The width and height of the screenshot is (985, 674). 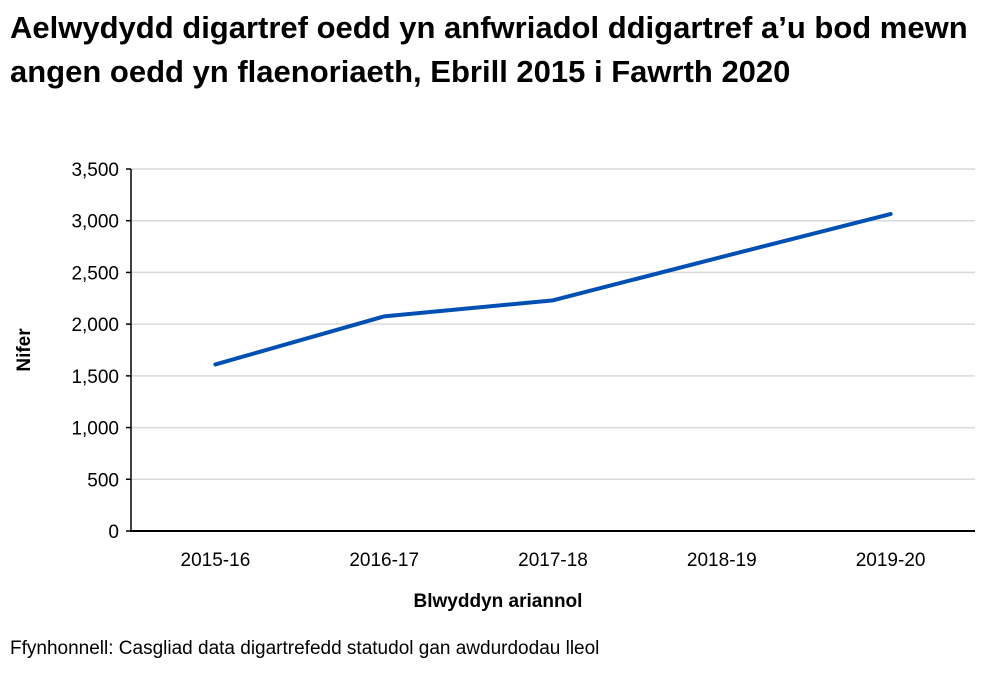 What do you see at coordinates (216, 560) in the screenshot?
I see `x-tick-label: 2015-16` at bounding box center [216, 560].